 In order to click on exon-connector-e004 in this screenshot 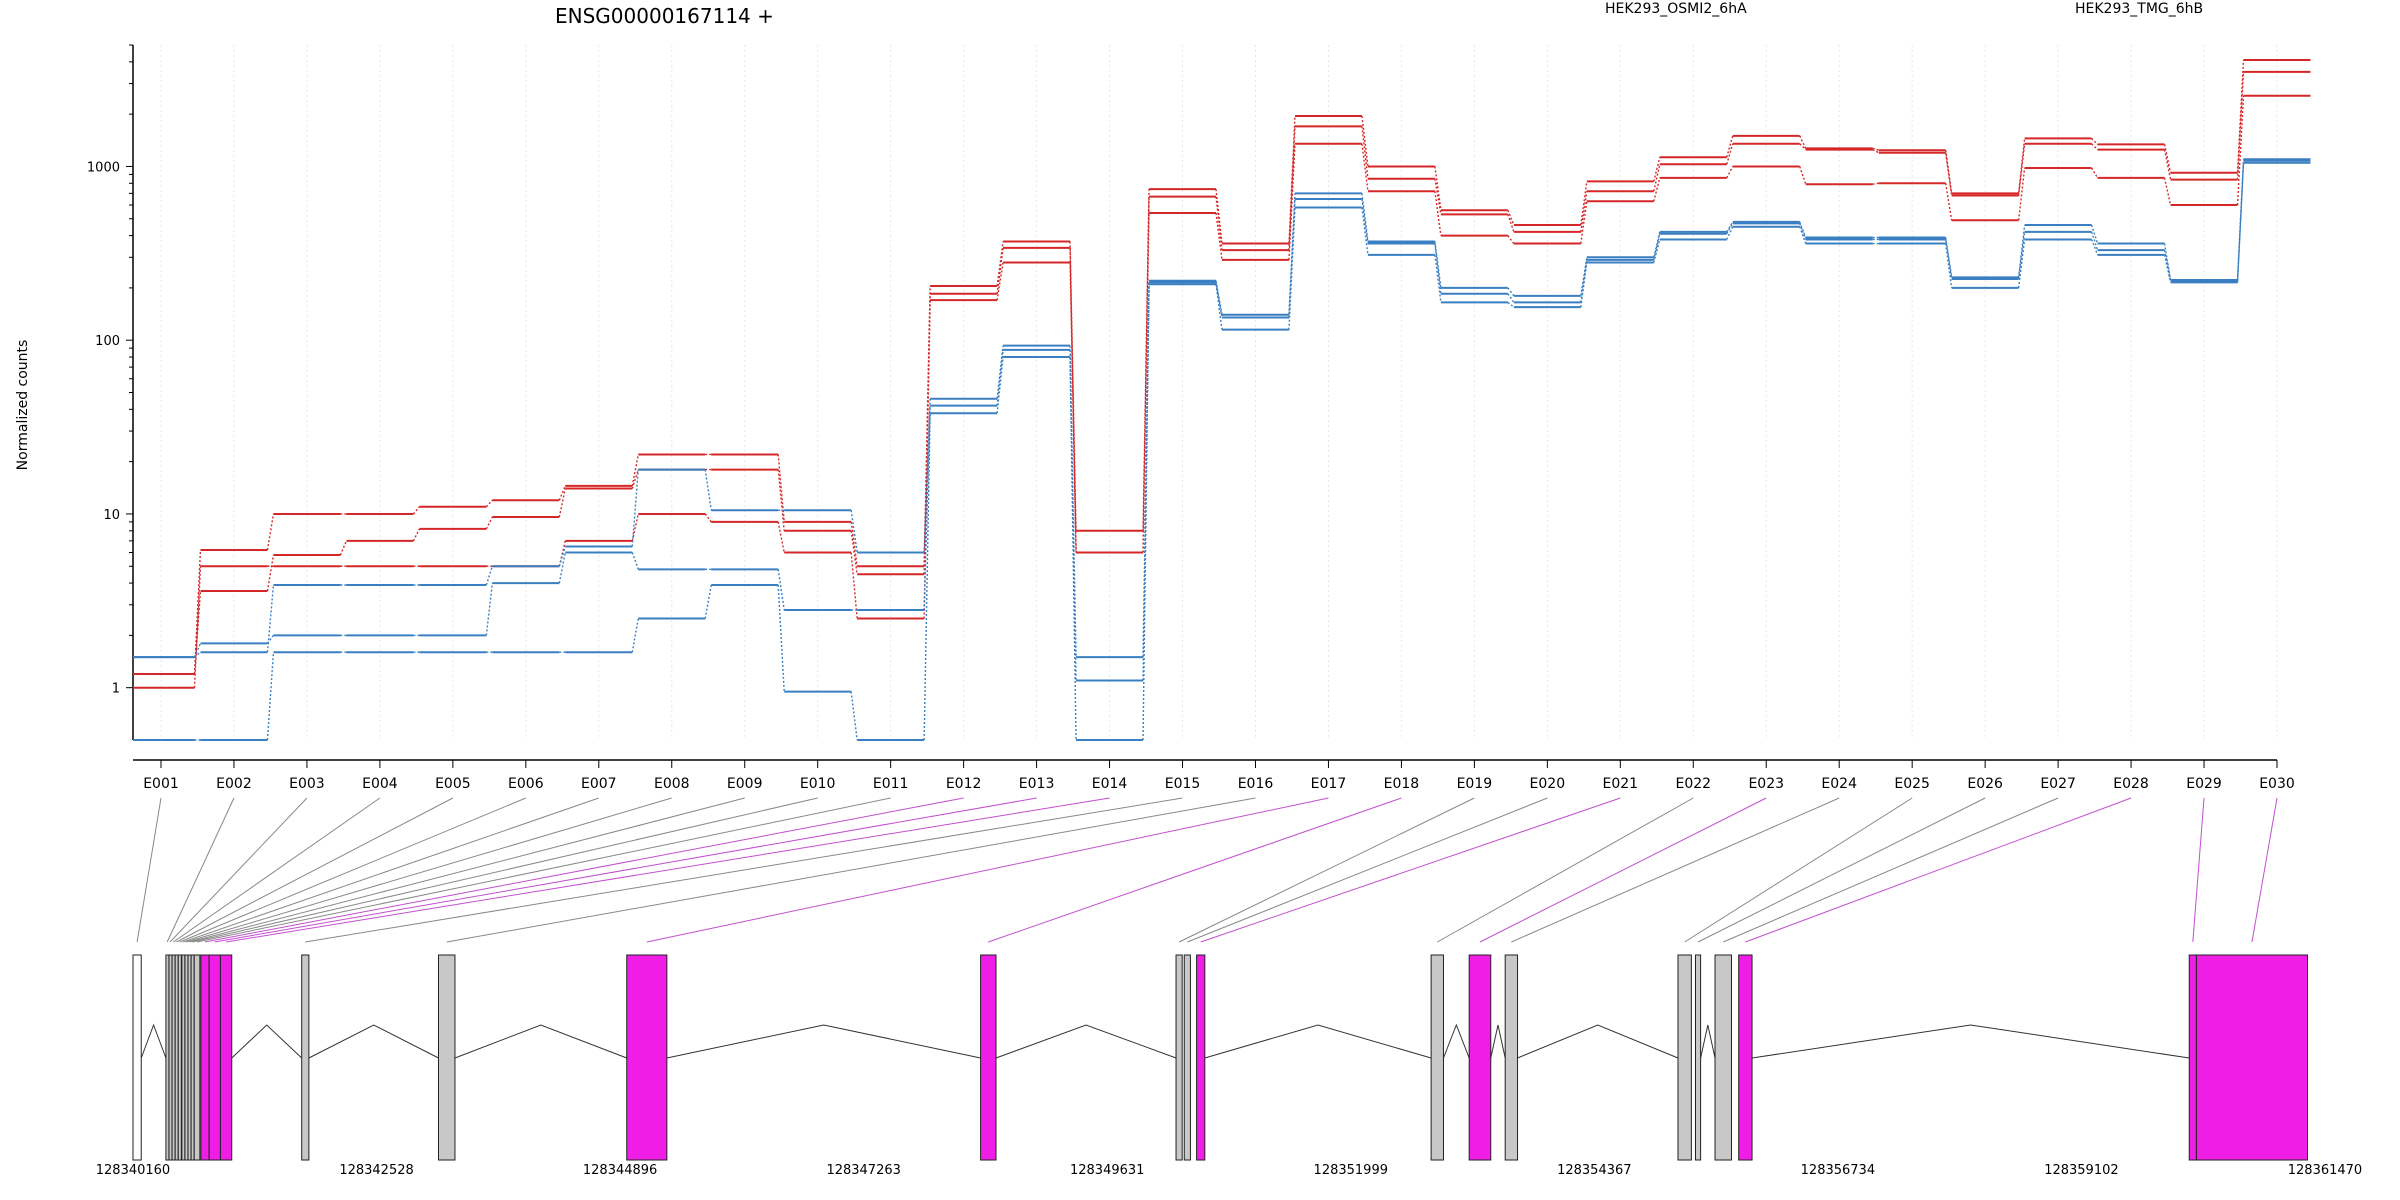, I will do `click(277, 870)`.